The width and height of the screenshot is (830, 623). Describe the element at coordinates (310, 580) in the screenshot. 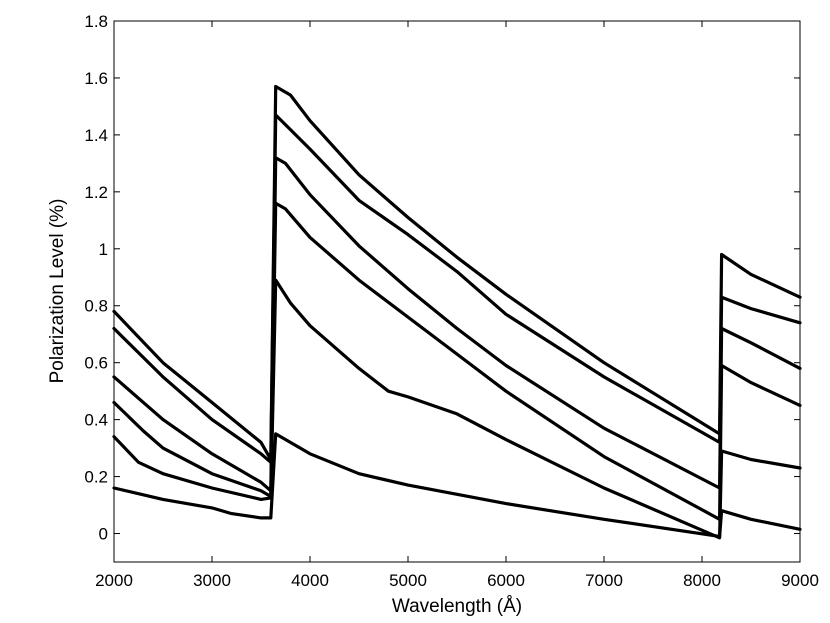

I see `x-tick-label: 4000` at that location.